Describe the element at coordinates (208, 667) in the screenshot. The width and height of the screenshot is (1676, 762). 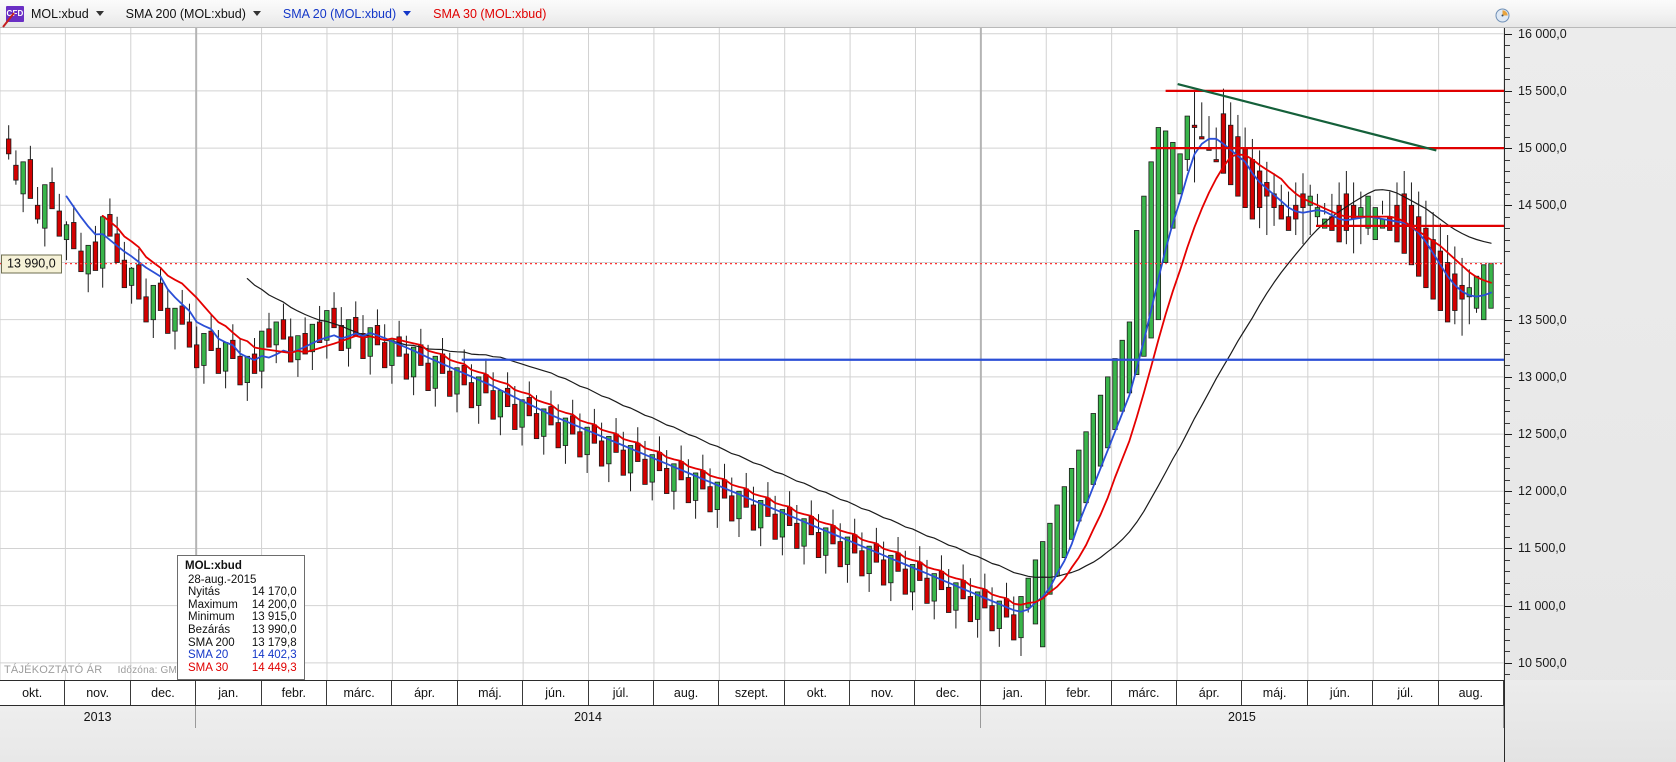
I see `quote-row-key: SMA 30` at that location.